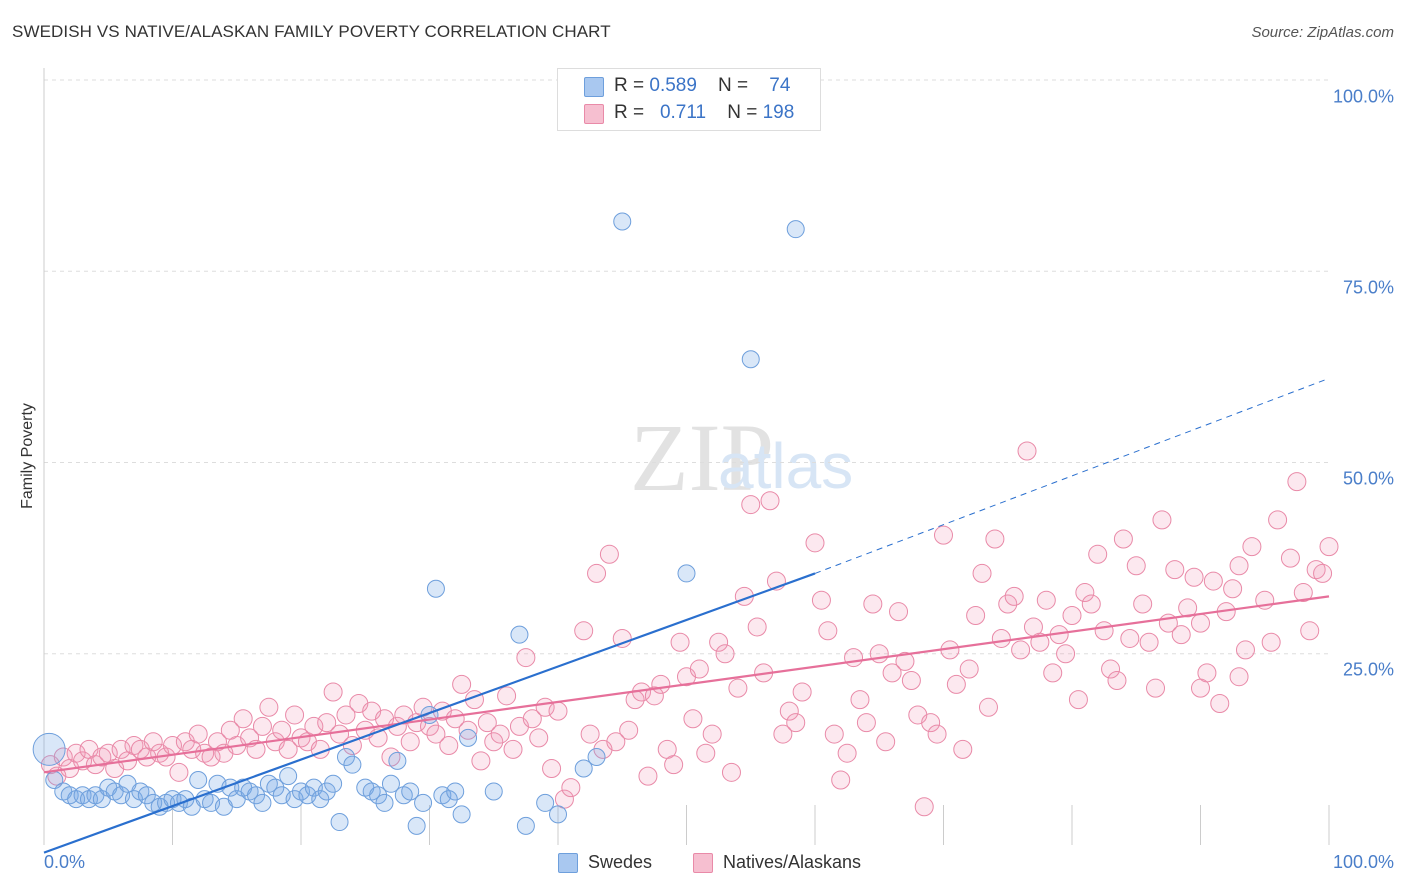 This screenshot has width=1406, height=892. Describe the element at coordinates (785, 466) in the screenshot. I see `watermark-atlas: atlas` at that location.